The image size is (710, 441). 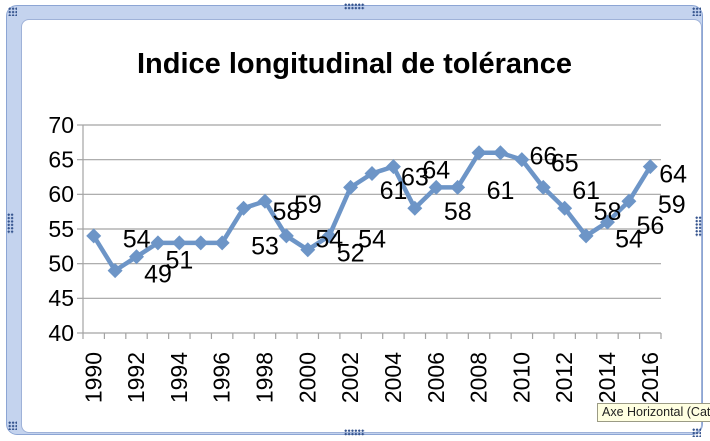 I want to click on y-axis-label: 45, so click(x=61, y=298).